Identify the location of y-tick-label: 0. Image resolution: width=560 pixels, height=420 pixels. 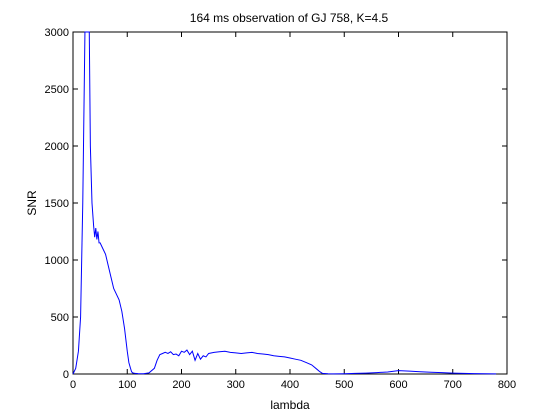
(66, 375).